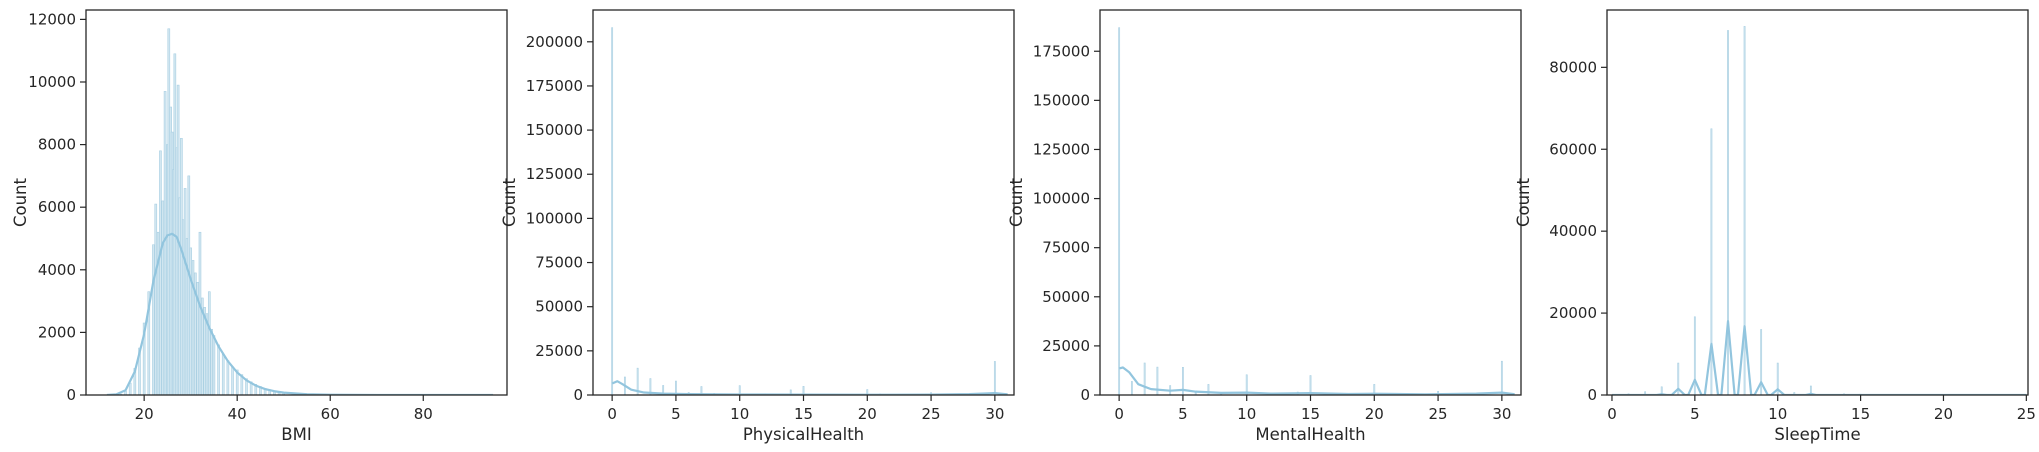 This screenshot has width=2039, height=452. What do you see at coordinates (803, 434) in the screenshot?
I see `x-axis-label: PhysicalHealth` at bounding box center [803, 434].